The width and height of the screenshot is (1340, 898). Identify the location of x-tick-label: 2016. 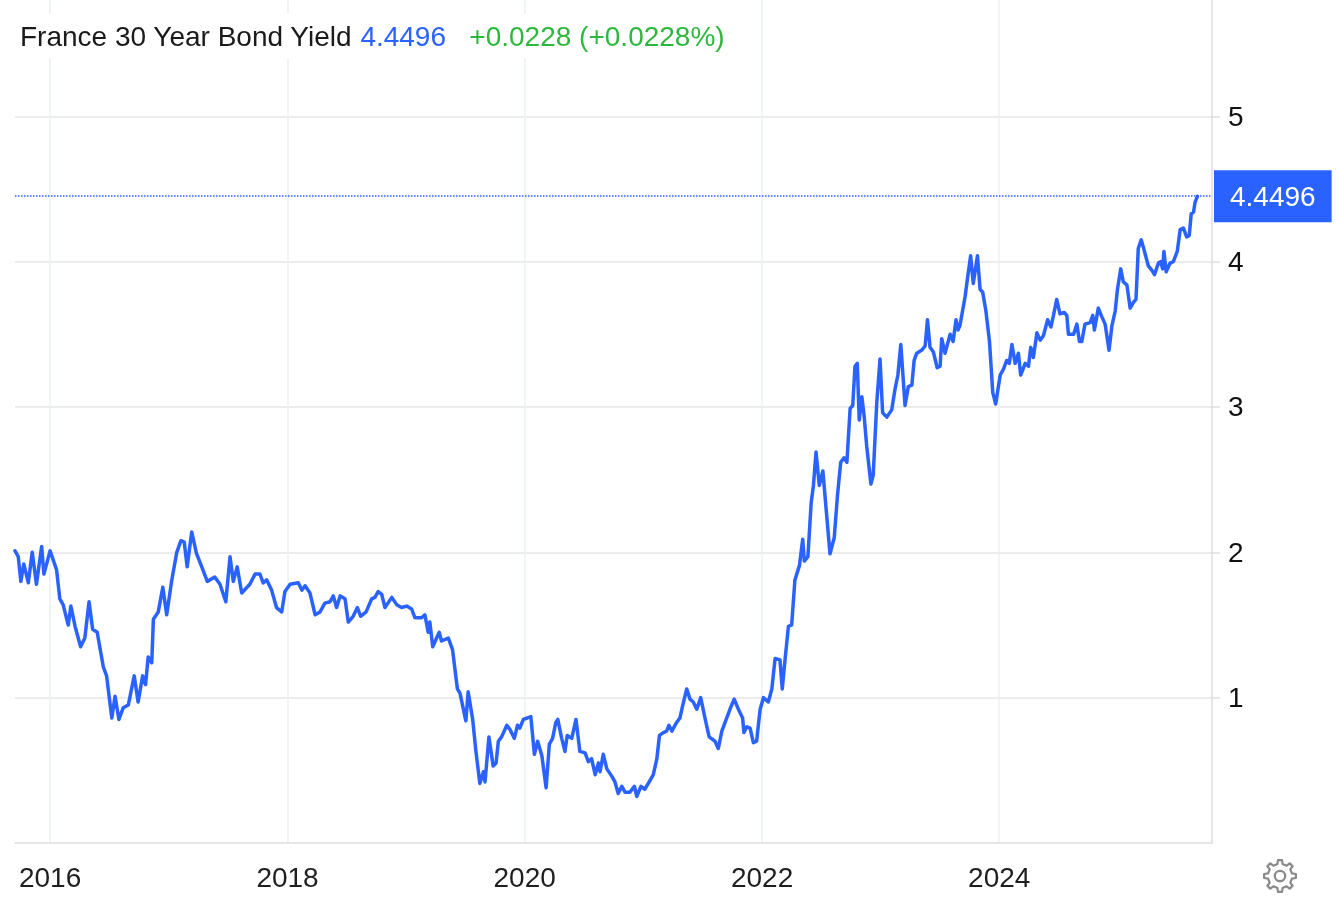
(50, 877).